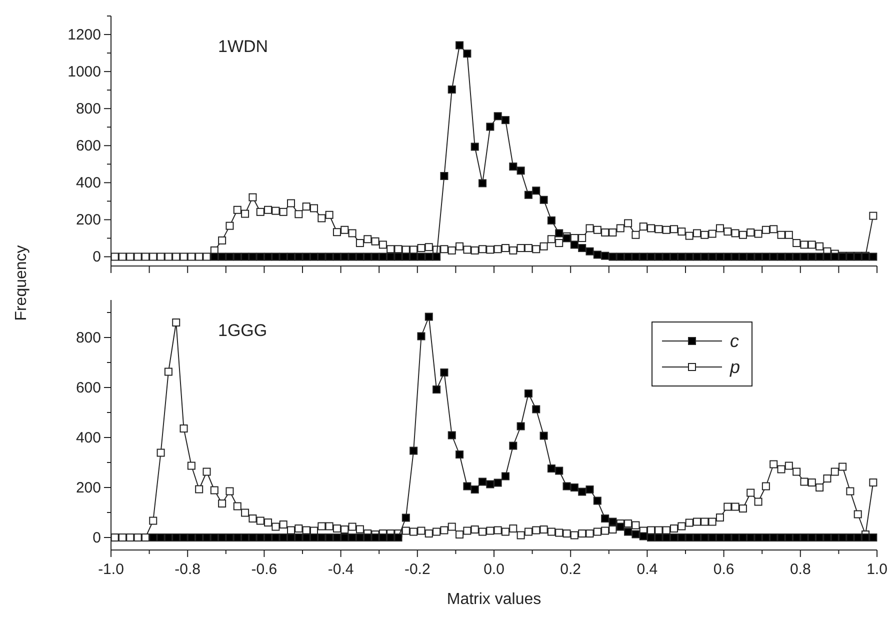  Describe the element at coordinates (264, 569) in the screenshot. I see `x-tick-label: -0.6` at that location.